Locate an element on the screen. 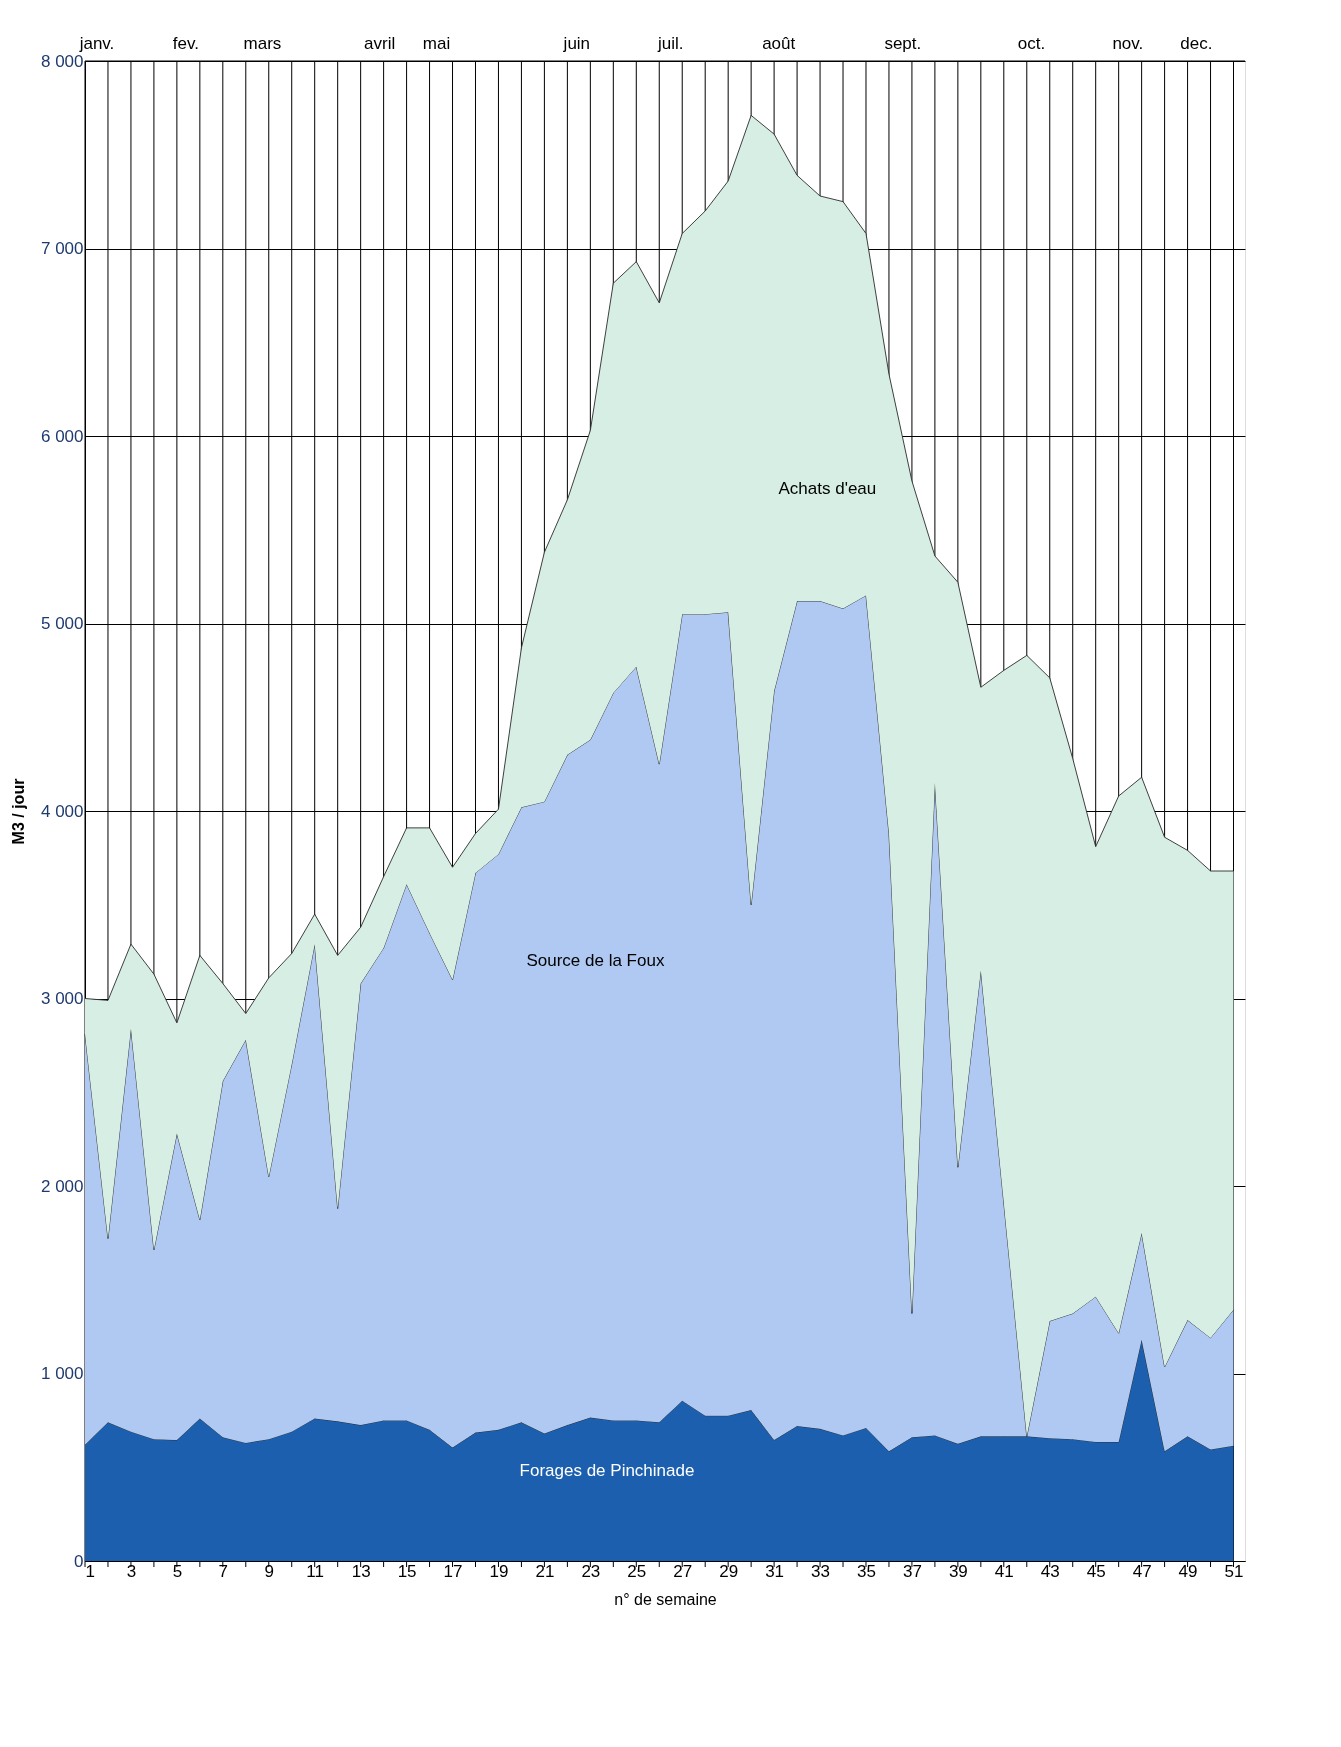  x-tick-label: 33 is located at coordinates (821, 1571).